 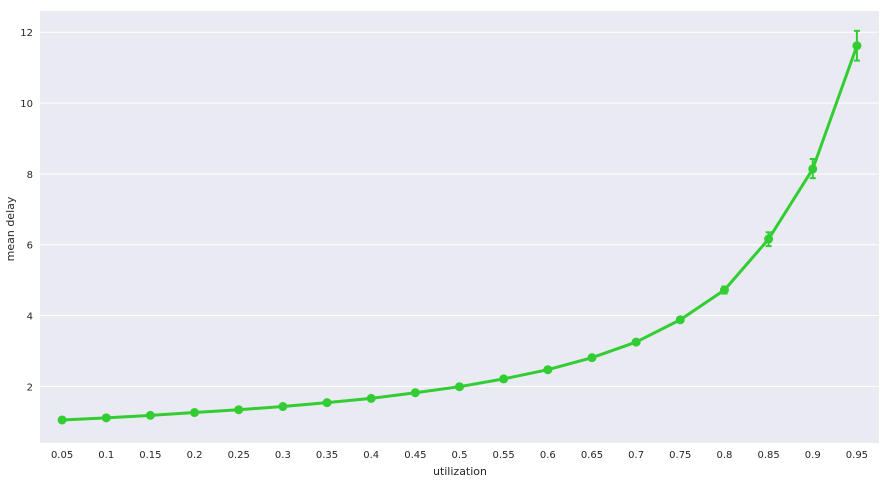 What do you see at coordinates (724, 455) in the screenshot?
I see `x-tick-label: 0.8` at bounding box center [724, 455].